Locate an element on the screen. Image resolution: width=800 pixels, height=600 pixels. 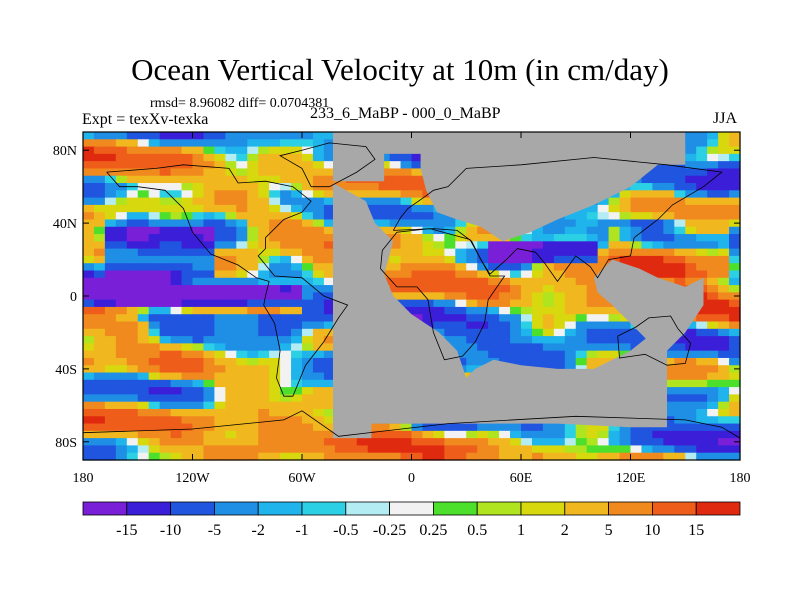
y-tick-label: 0 is located at coordinates (73, 297).